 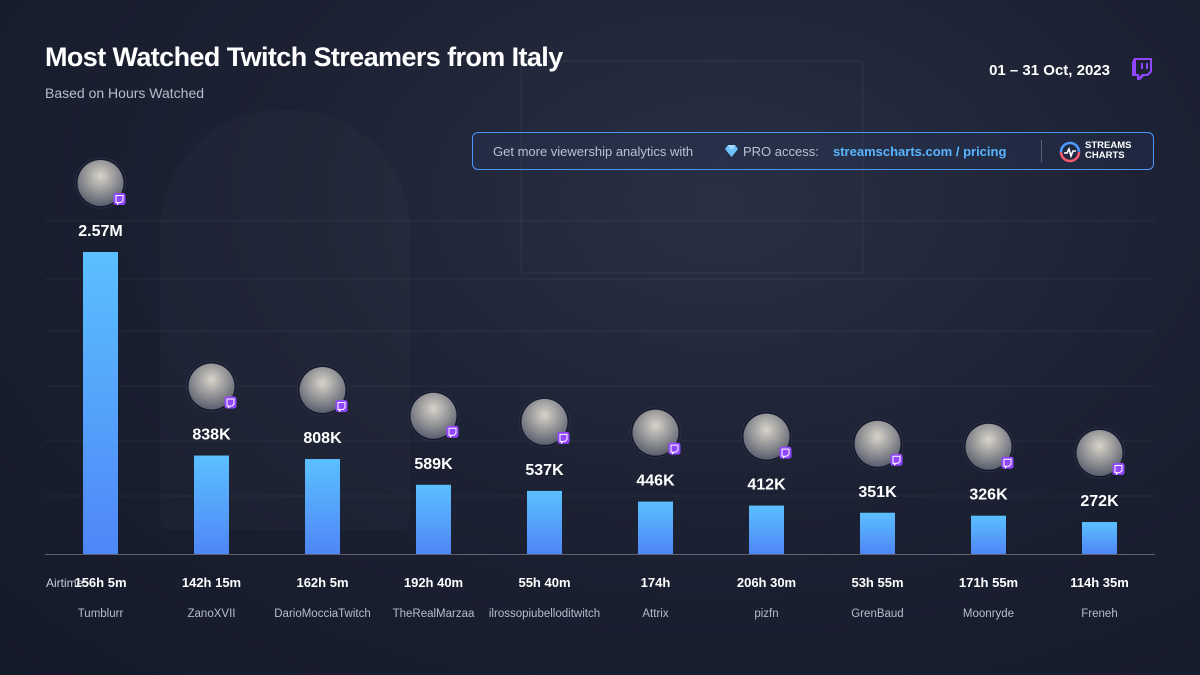 I want to click on streamer-name: Attrix, so click(x=655, y=614).